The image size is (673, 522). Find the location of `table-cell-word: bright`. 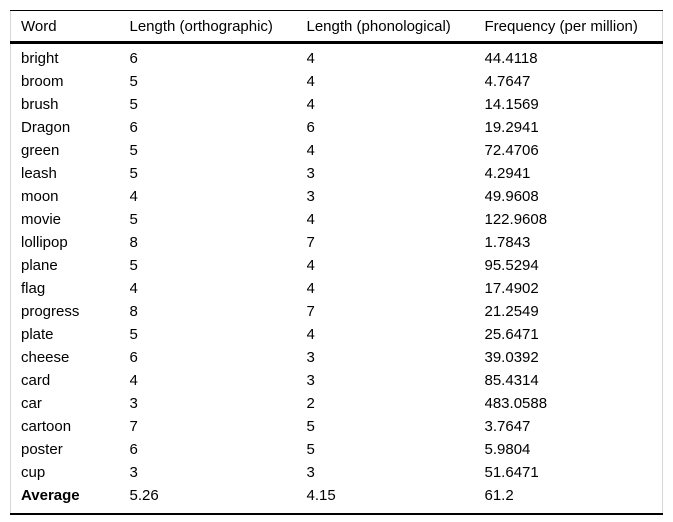

table-cell-word: bright is located at coordinates (40, 58).